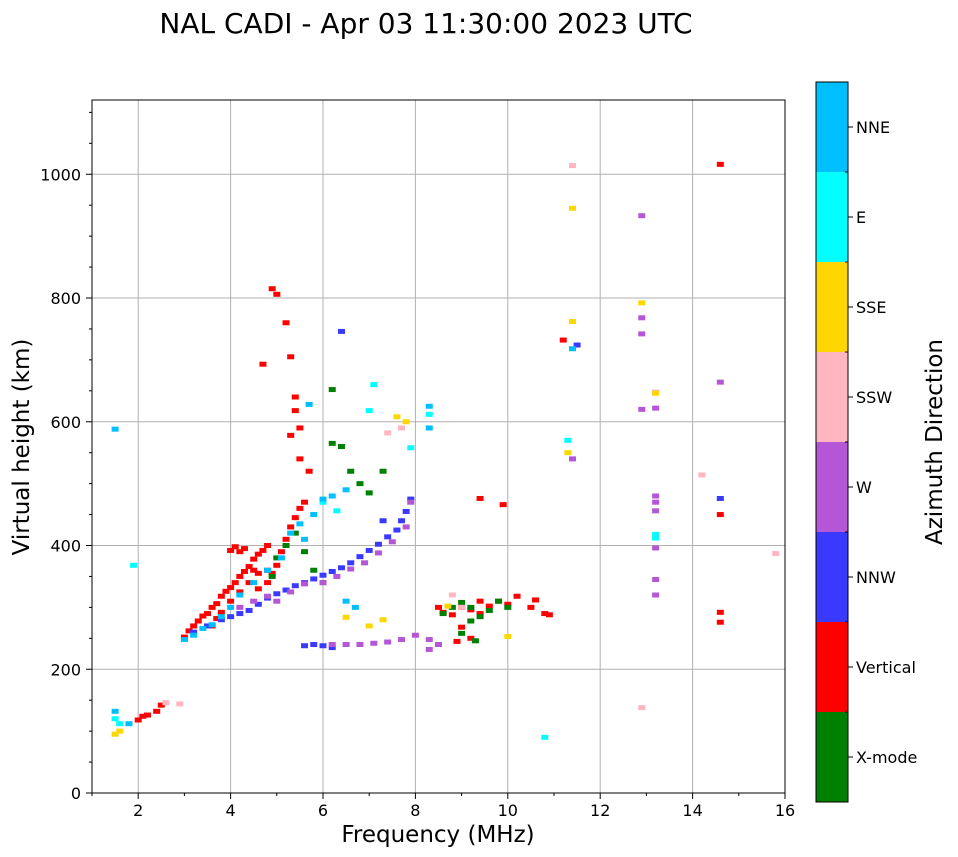  What do you see at coordinates (832, 217) in the screenshot?
I see `colorbar-segment-e` at bounding box center [832, 217].